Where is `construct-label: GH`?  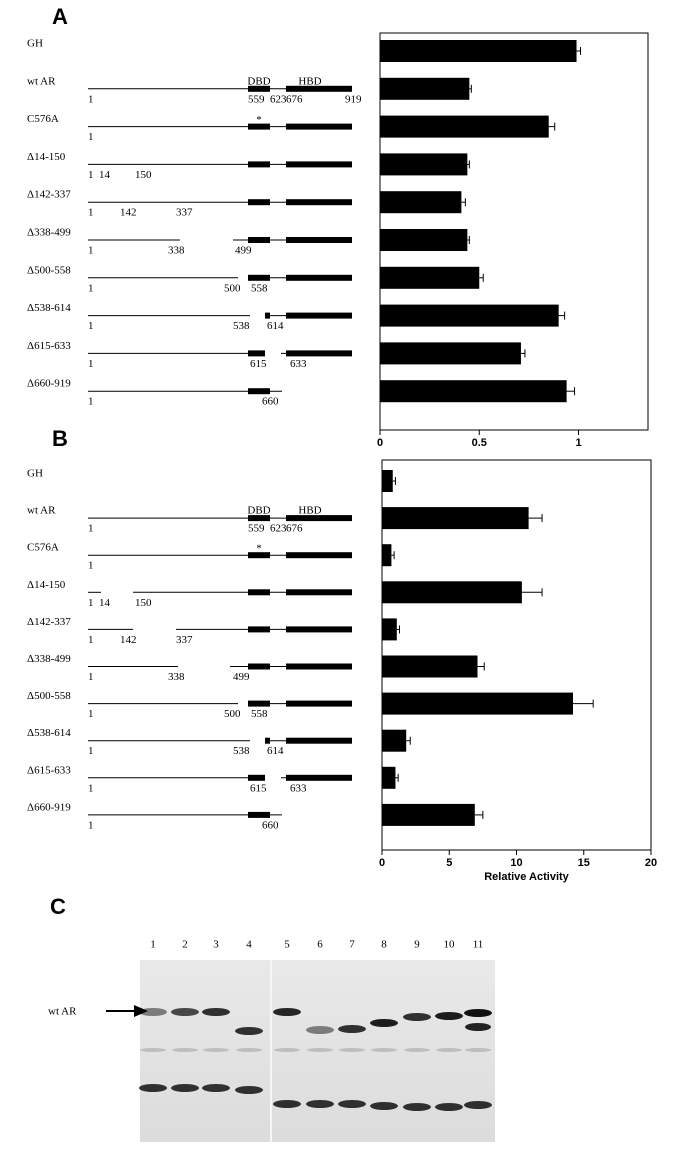 construct-label: GH is located at coordinates (35, 474).